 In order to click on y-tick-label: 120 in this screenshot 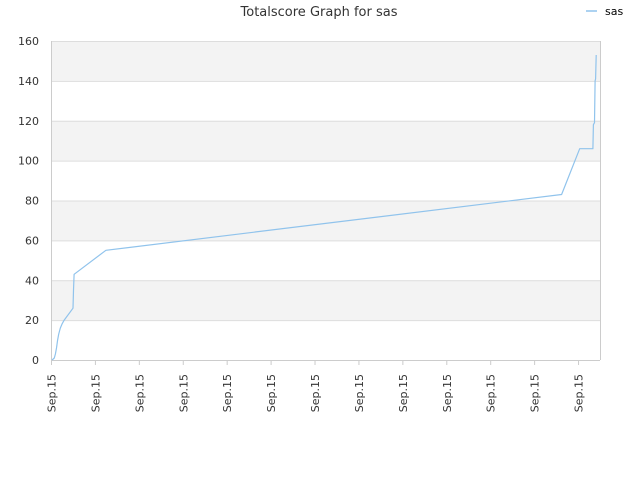, I will do `click(28, 121)`.